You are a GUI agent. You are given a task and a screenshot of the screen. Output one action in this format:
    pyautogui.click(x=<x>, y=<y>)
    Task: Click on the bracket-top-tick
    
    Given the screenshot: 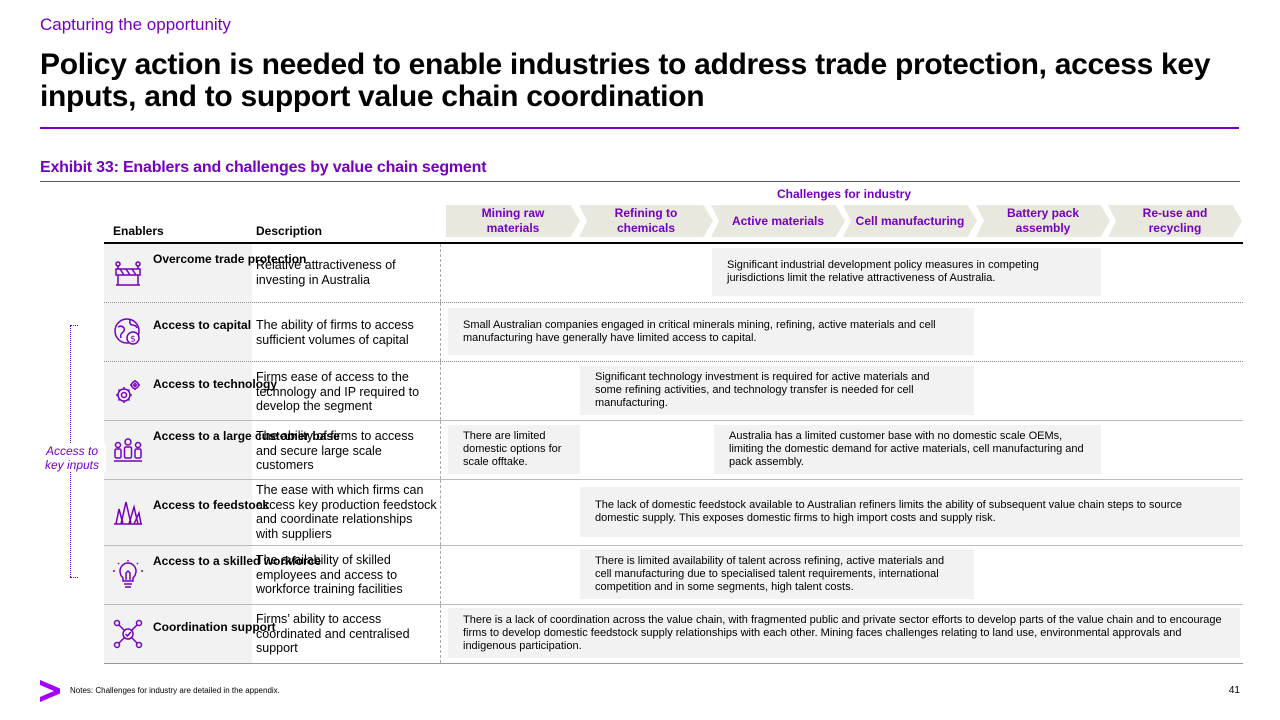 What is the action you would take?
    pyautogui.click(x=74, y=325)
    